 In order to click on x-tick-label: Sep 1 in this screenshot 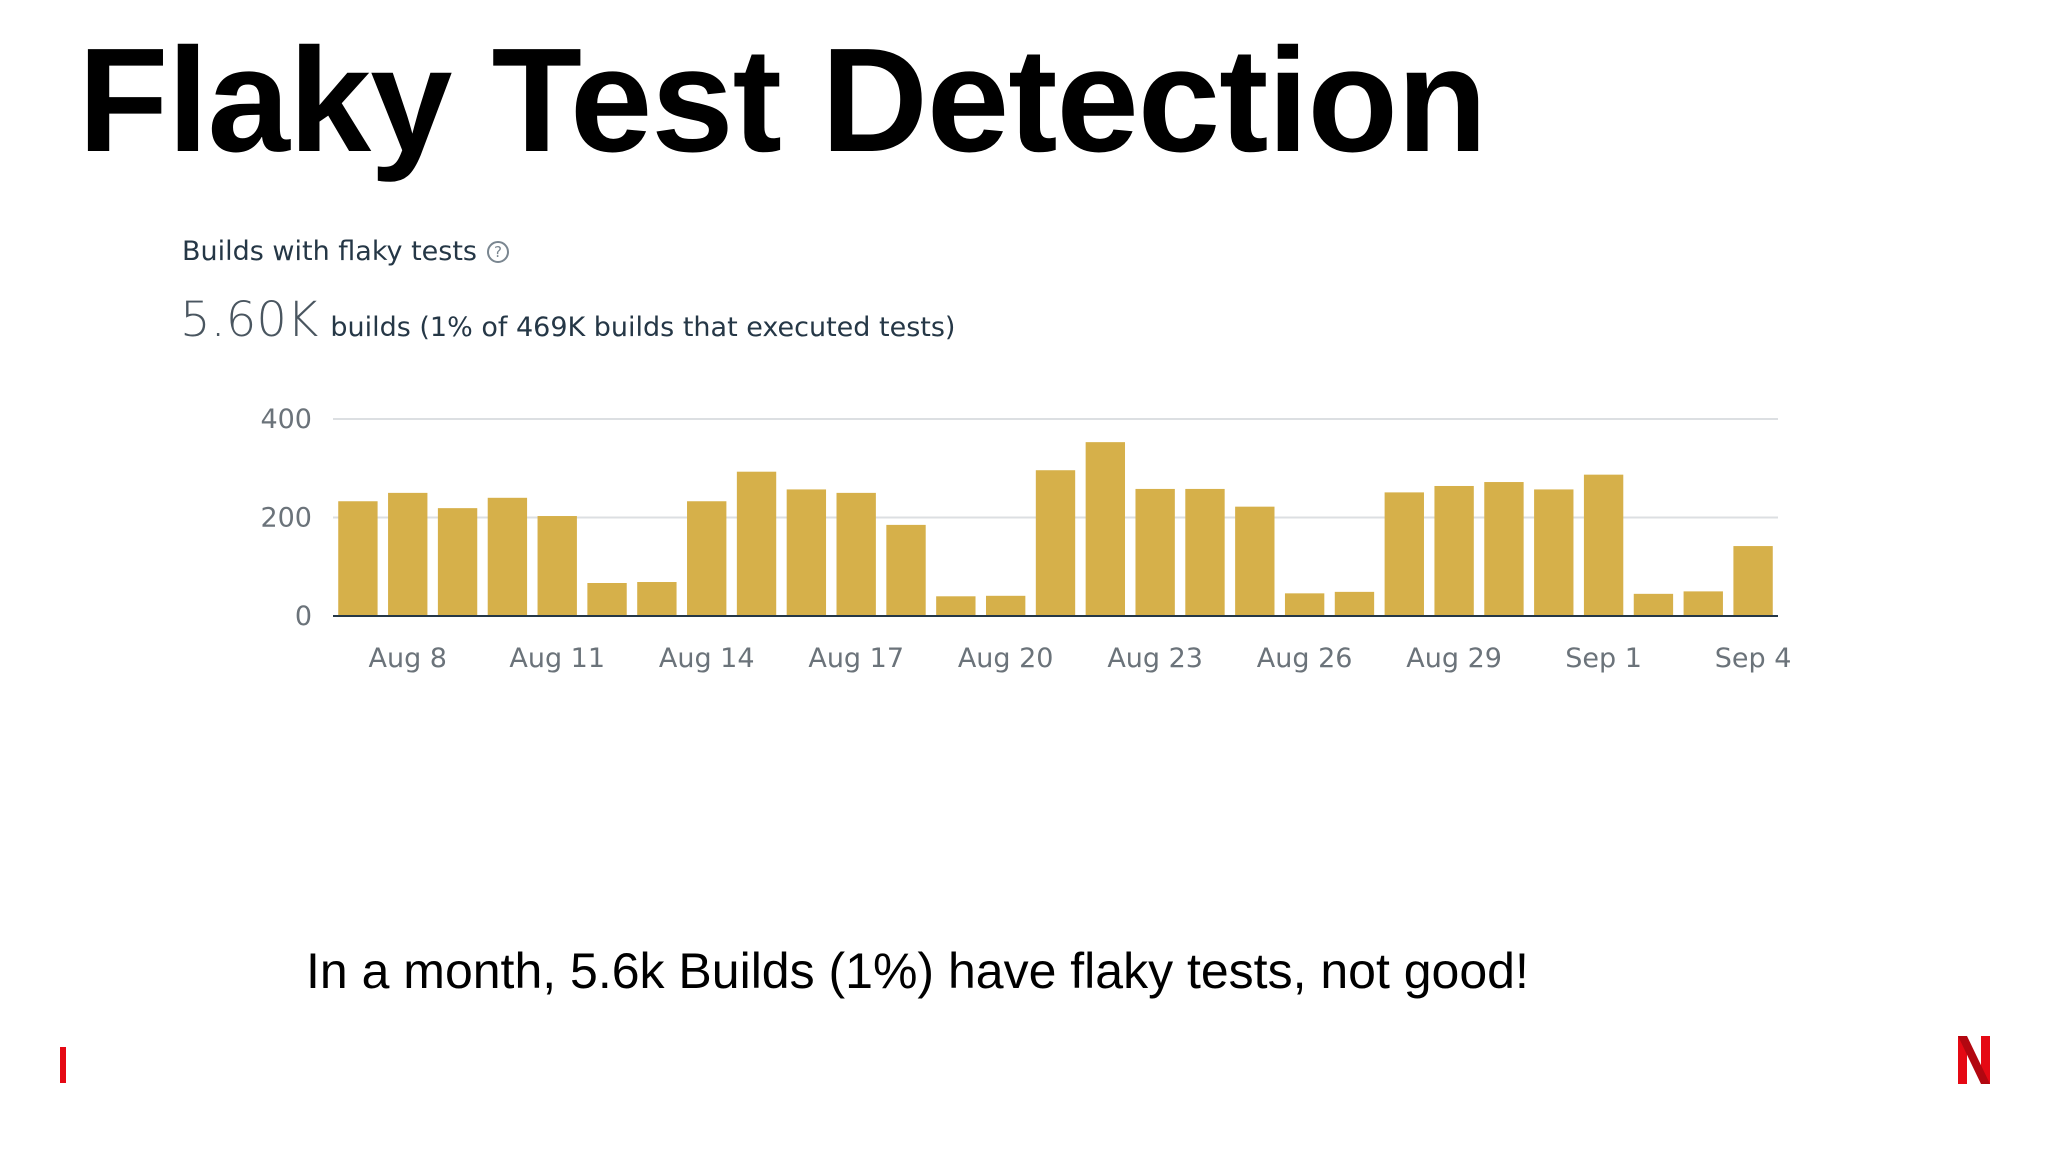, I will do `click(1603, 658)`.